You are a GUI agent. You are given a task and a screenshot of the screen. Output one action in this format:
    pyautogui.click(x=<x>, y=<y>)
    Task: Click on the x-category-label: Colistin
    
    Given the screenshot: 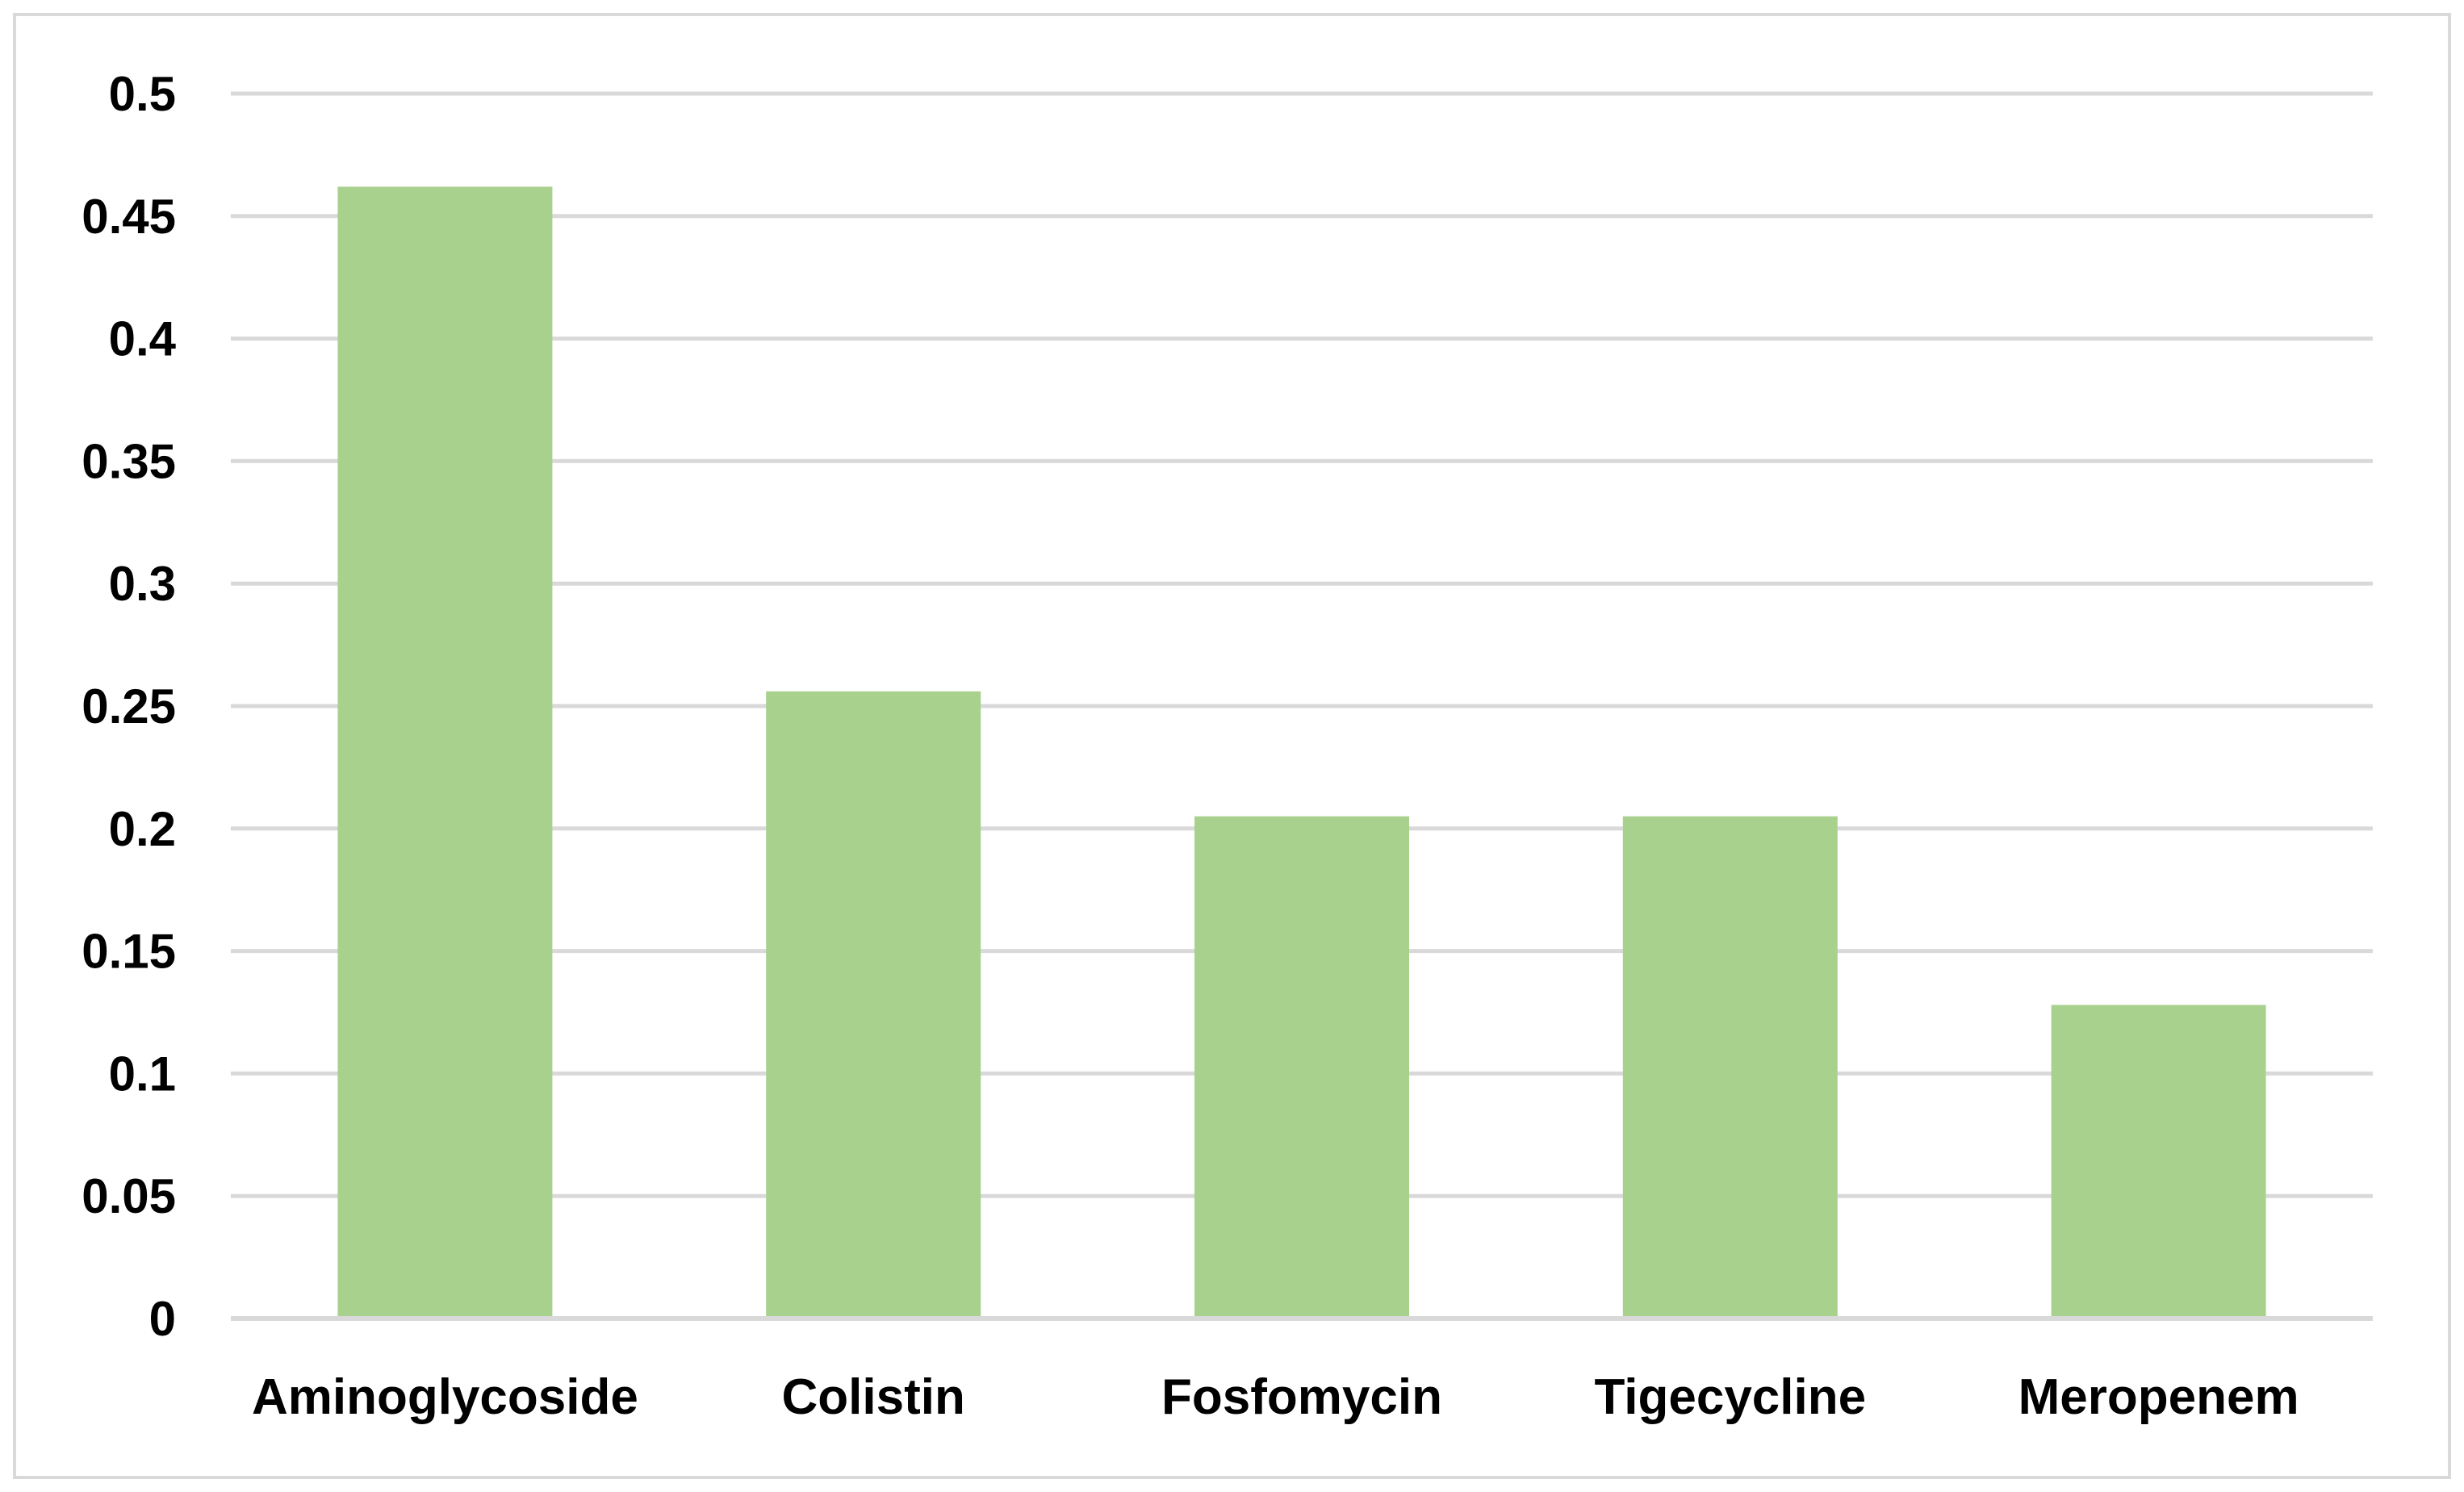 What is the action you would take?
    pyautogui.click(x=873, y=1397)
    